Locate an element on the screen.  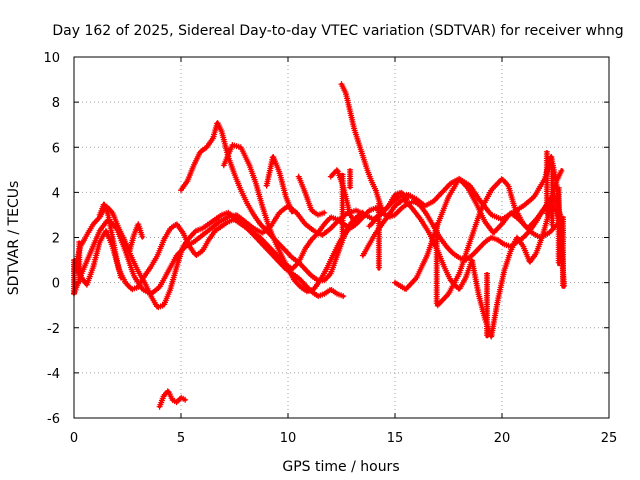
y-tick-label: -6 is located at coordinates (53, 419).